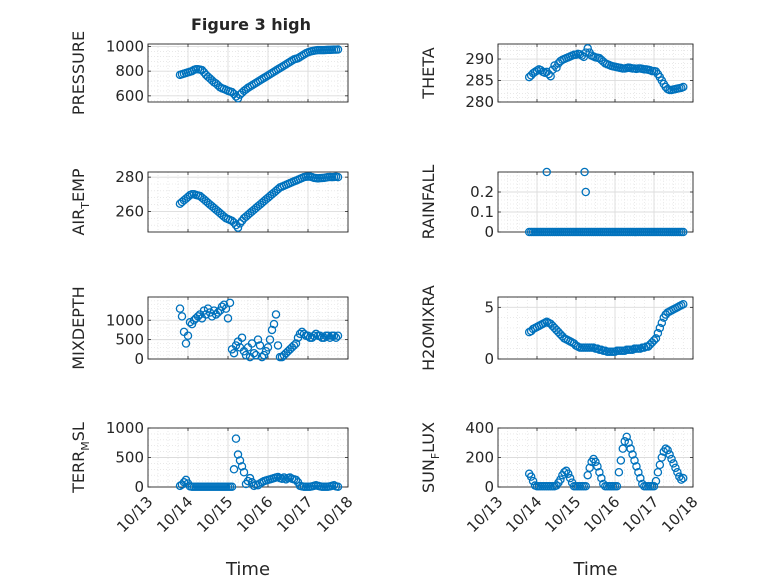  I want to click on ytick-label: 200, so click(479, 458).